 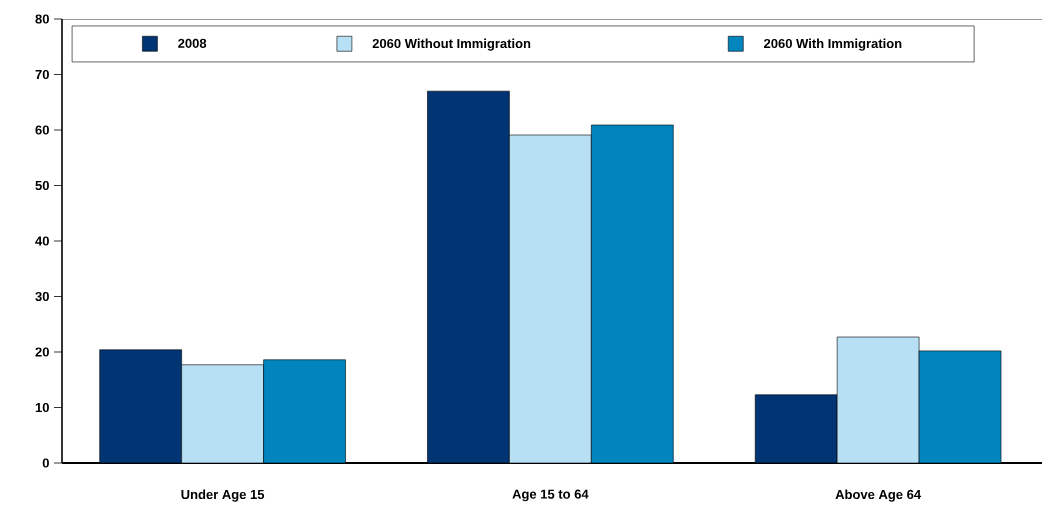 What do you see at coordinates (42, 241) in the screenshot?
I see `y-tick-label: 40` at bounding box center [42, 241].